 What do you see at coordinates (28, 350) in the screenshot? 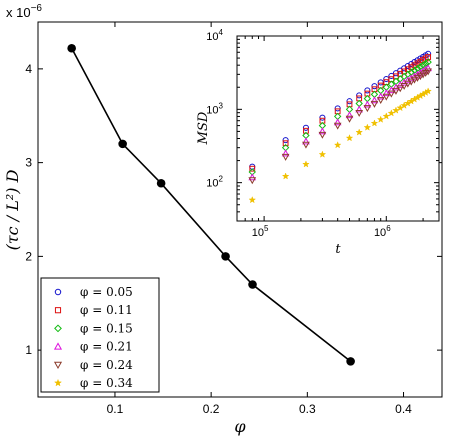
I see `y-tick-label: 1` at bounding box center [28, 350].